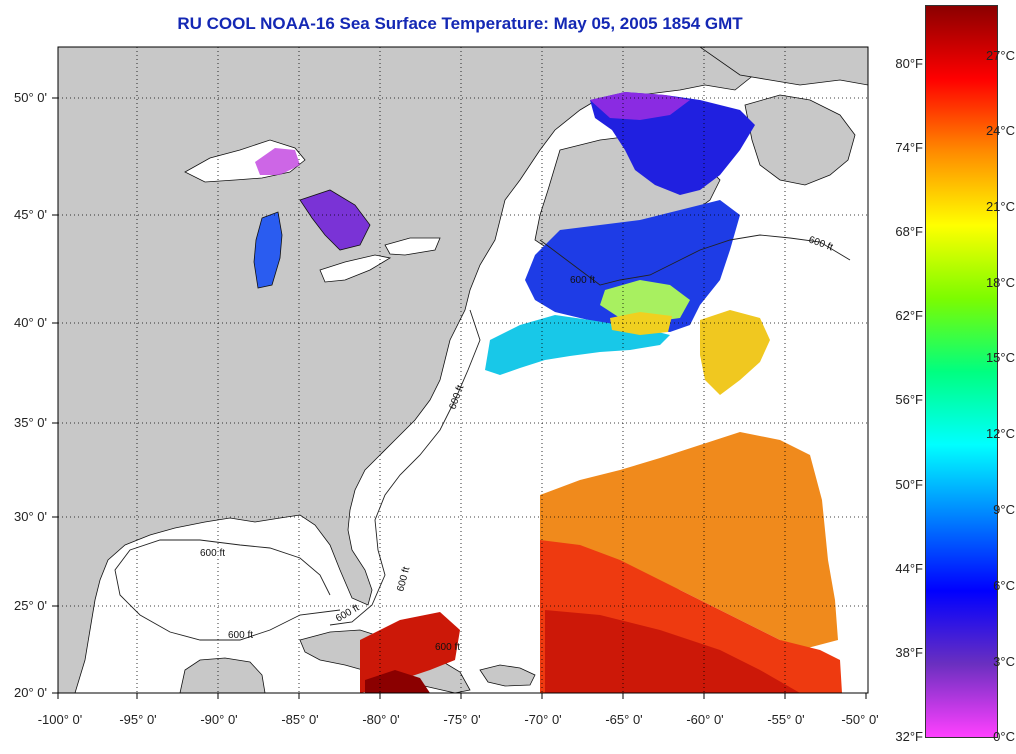  Describe the element at coordinates (641, 323) in the screenshot. I see `sst-shelf-yellow` at that location.